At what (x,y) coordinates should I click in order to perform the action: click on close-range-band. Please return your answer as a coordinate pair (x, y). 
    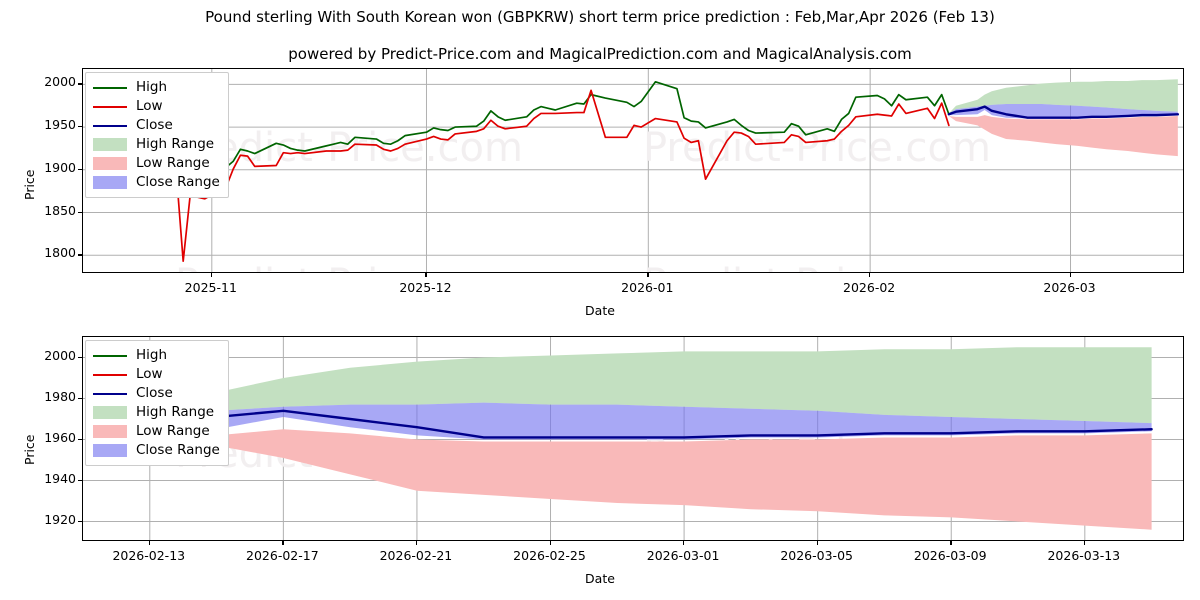
    Looking at the image, I should click on (650, 421).